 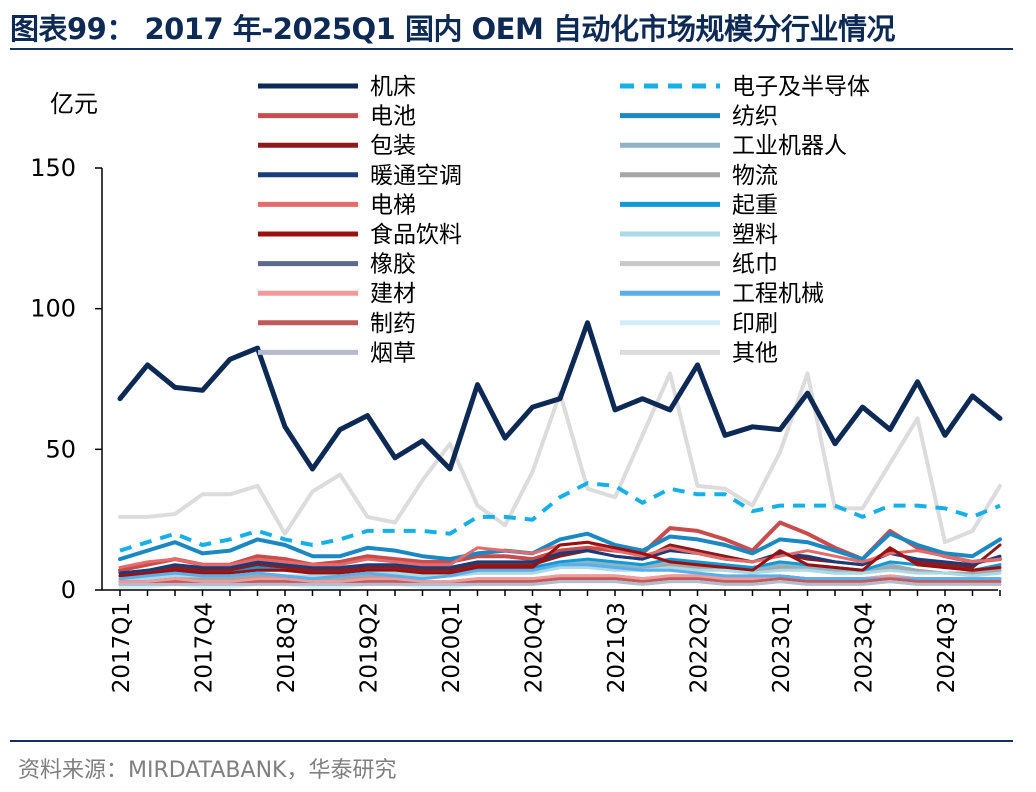 What do you see at coordinates (700, 647) in the screenshot?
I see `x-tick-label: 2022Q2` at bounding box center [700, 647].